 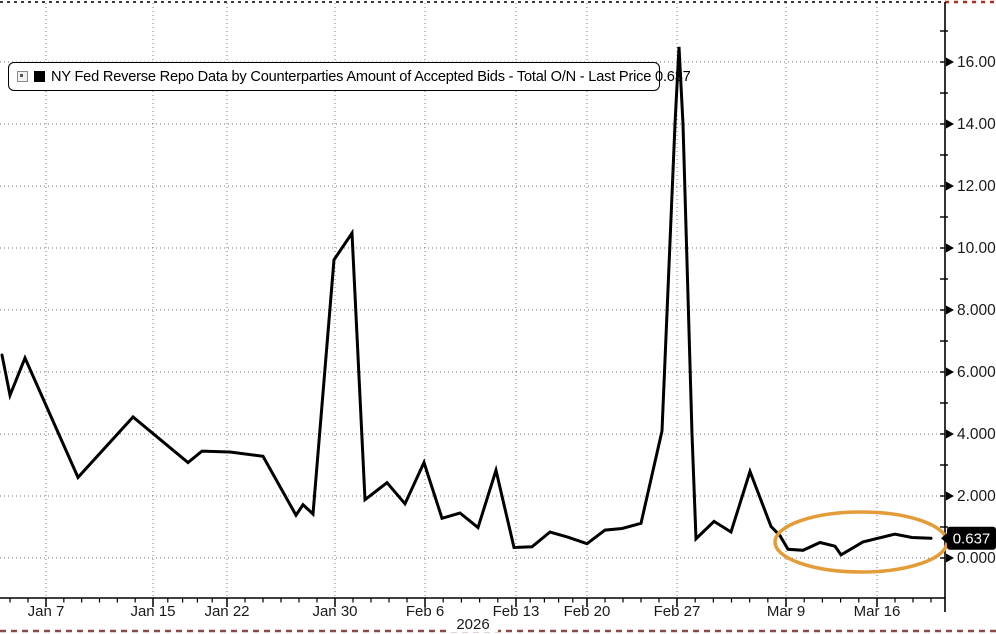 What do you see at coordinates (944, 538) in the screenshot?
I see `last-price-arrow-icon` at bounding box center [944, 538].